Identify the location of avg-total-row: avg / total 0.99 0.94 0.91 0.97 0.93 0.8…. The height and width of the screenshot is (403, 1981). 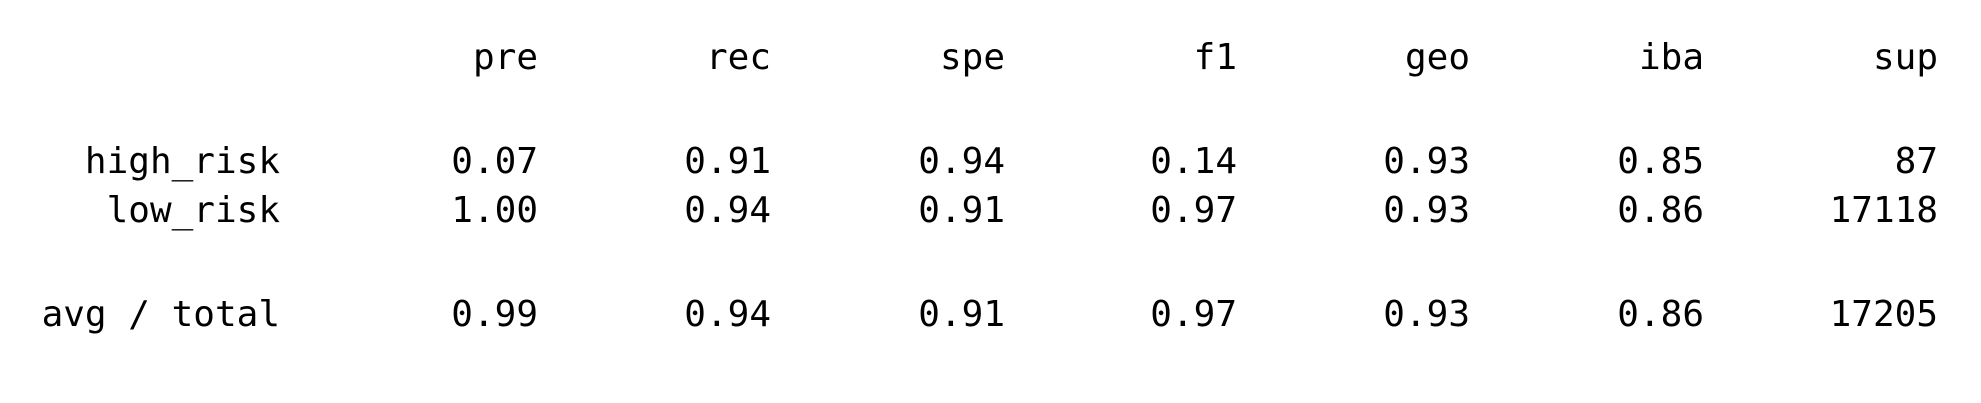
(990, 315).